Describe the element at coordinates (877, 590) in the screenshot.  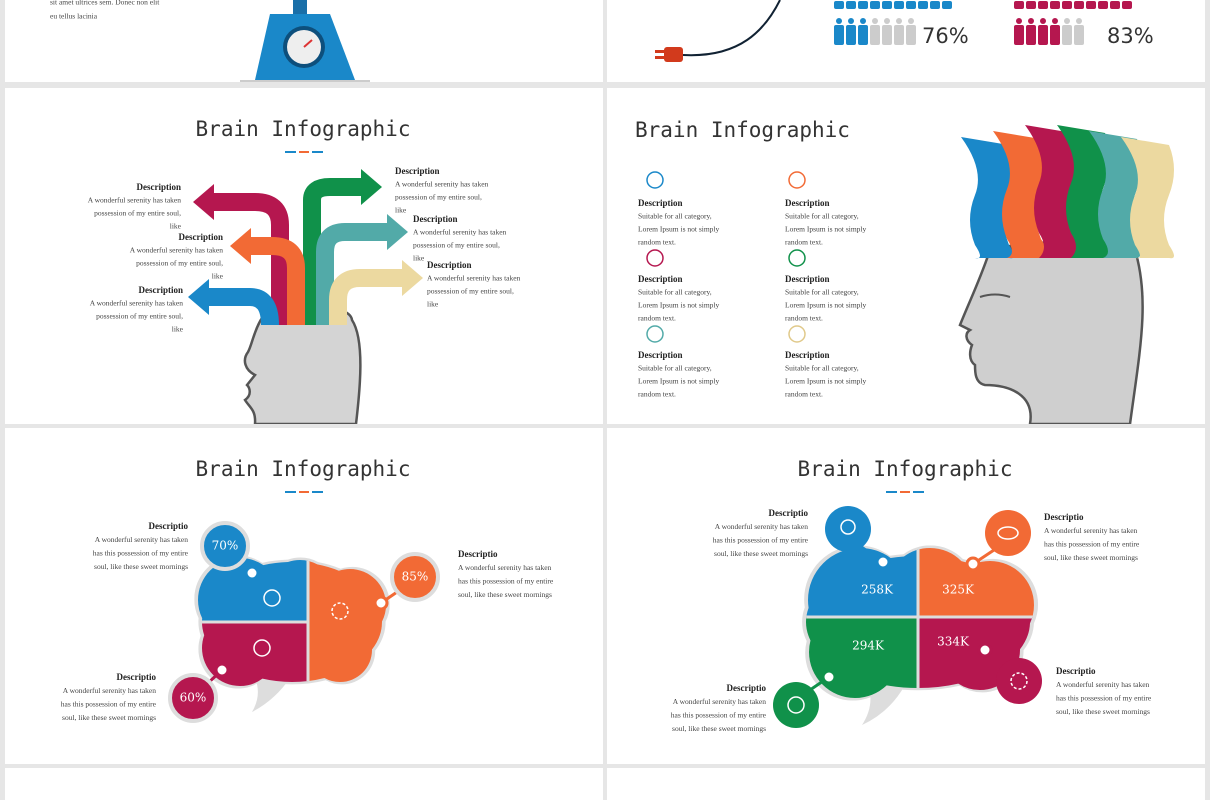
I see `quadrant-value: 258K` at that location.